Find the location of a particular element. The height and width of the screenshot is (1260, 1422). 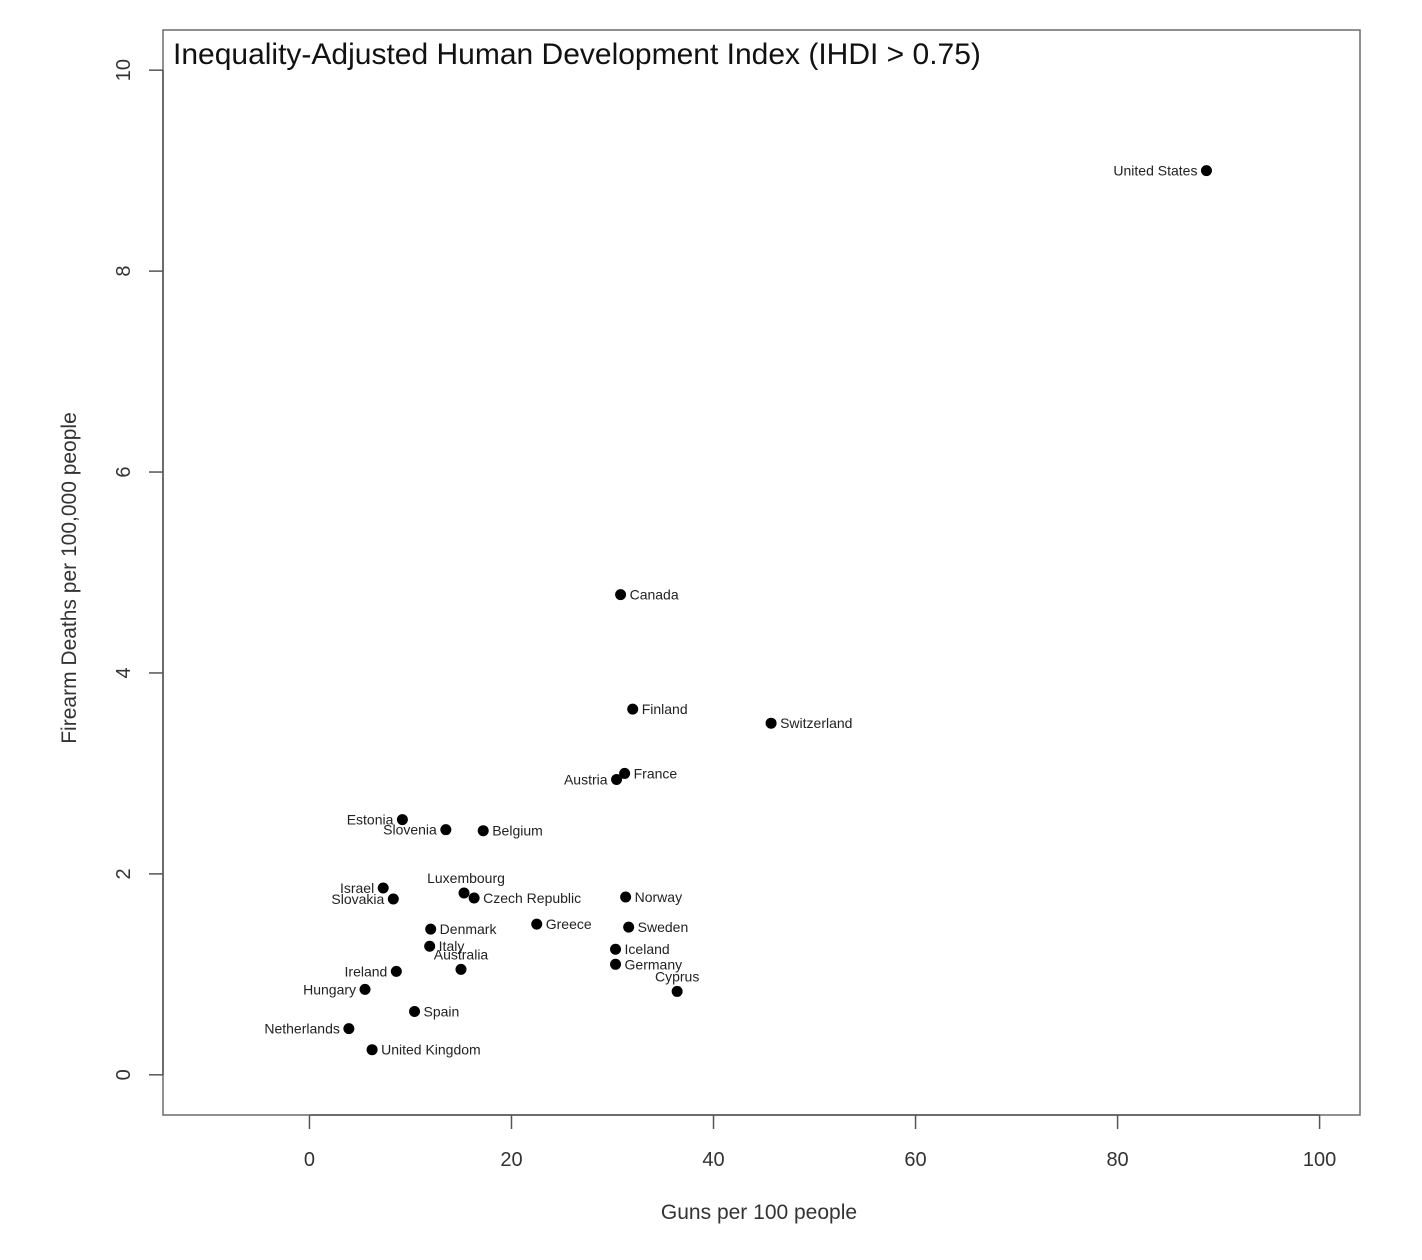

data-point-label: Australia is located at coordinates (461, 954).